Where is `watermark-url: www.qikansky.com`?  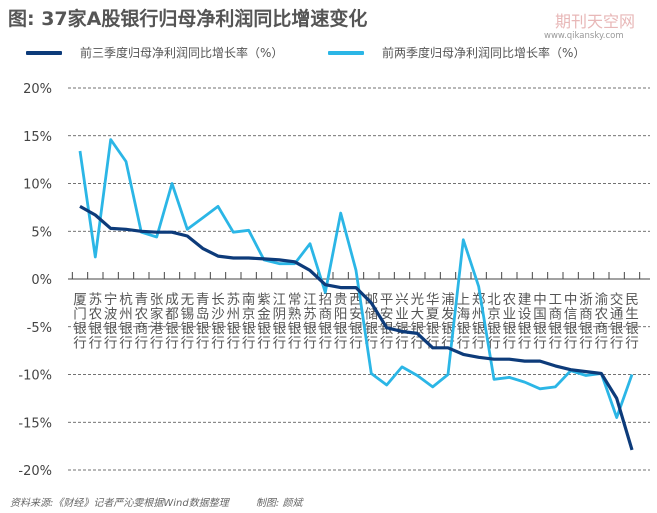 watermark-url: www.qikansky.com is located at coordinates (584, 36).